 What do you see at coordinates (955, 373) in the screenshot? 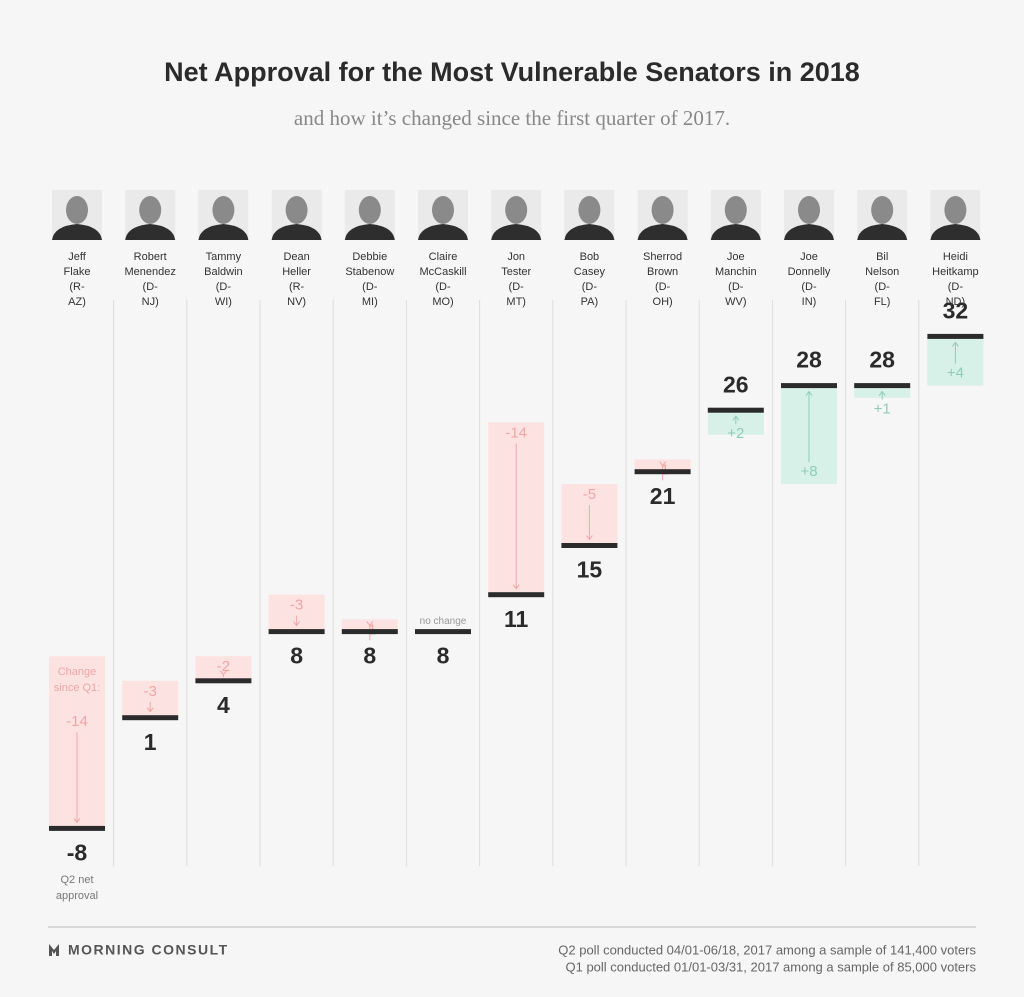
I see `change-label: +4` at bounding box center [955, 373].